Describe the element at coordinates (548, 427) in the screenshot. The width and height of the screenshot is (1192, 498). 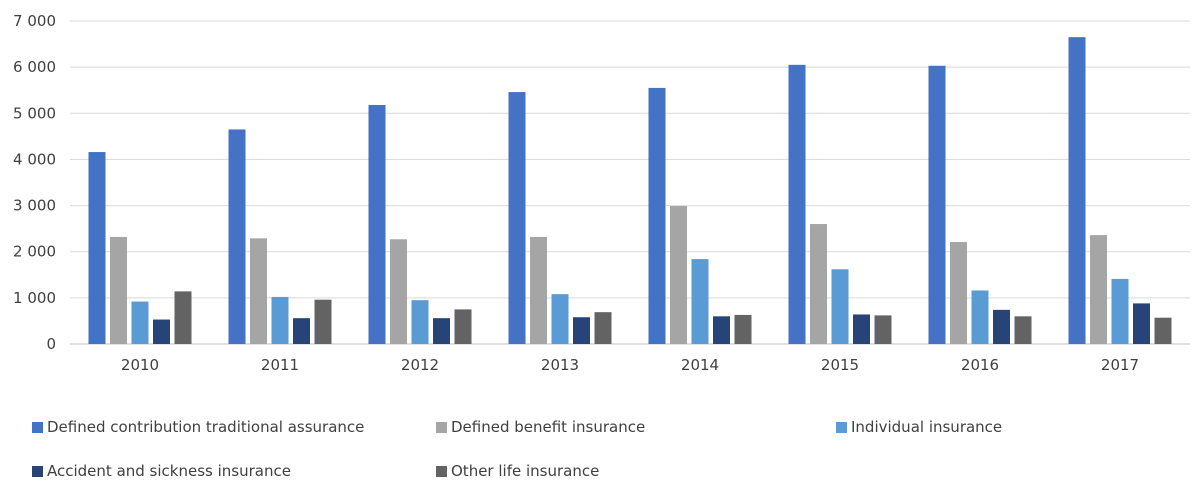
I see `legend-label: Defined benefit insurance` at that location.